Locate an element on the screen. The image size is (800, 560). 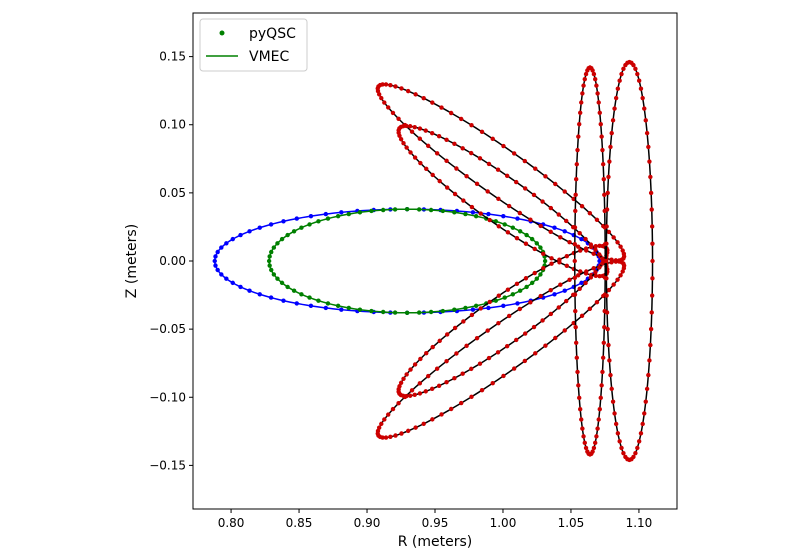
y-tick-label: 0.00 is located at coordinates (172, 261).